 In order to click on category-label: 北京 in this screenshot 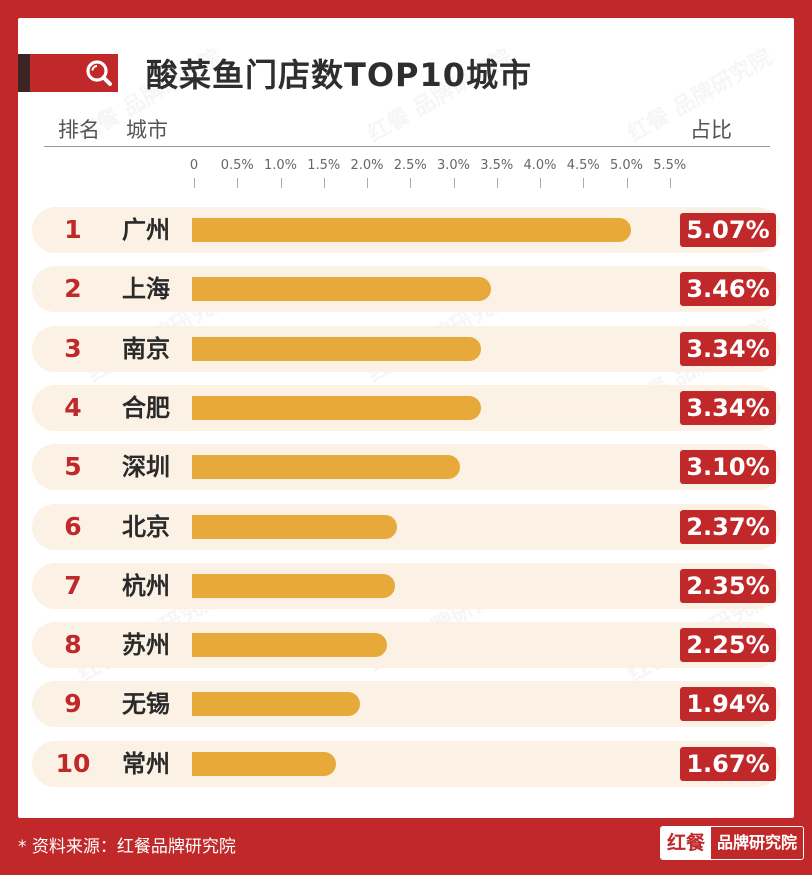, I will do `click(146, 526)`.